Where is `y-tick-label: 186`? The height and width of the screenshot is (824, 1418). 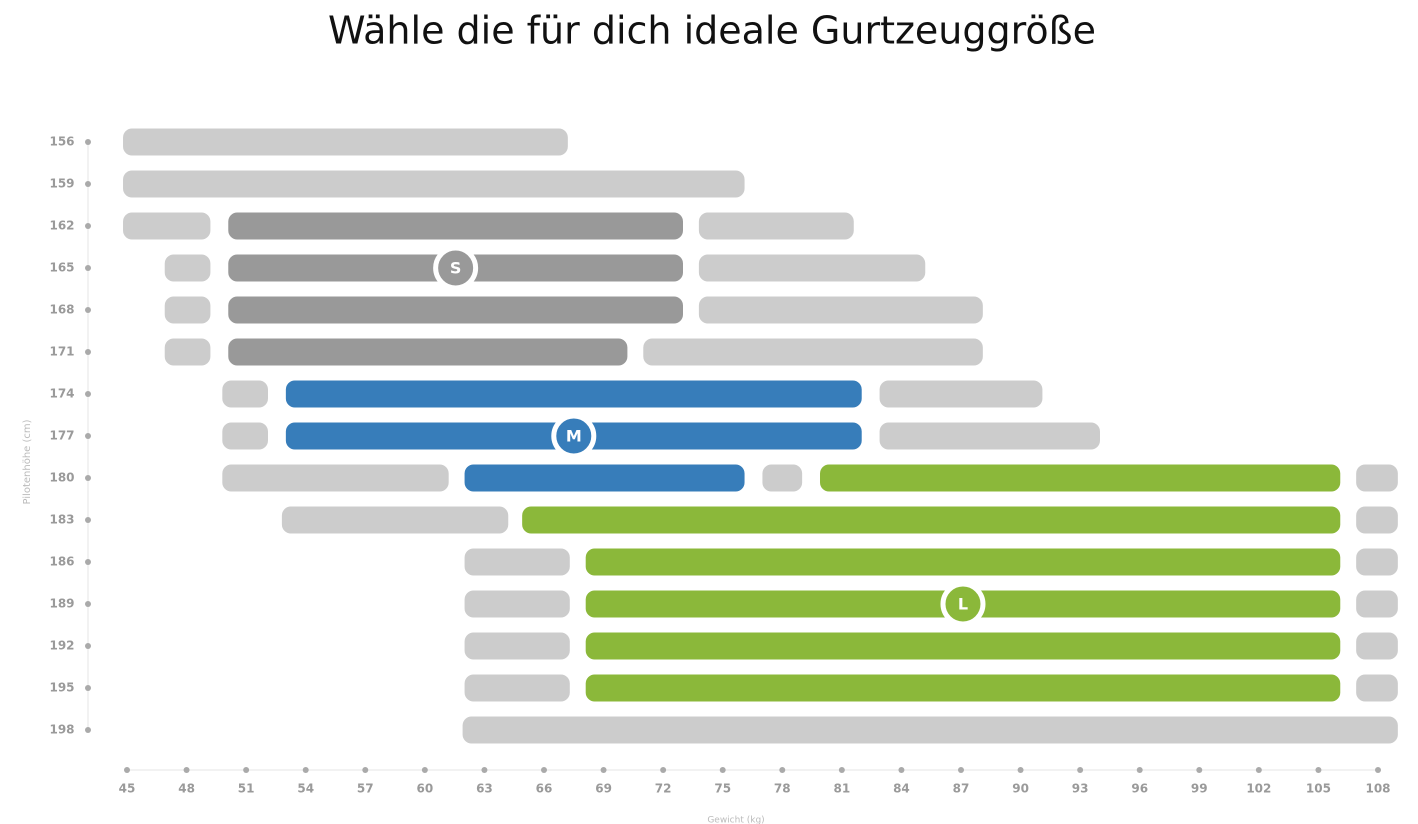 y-tick-label: 186 is located at coordinates (61, 562).